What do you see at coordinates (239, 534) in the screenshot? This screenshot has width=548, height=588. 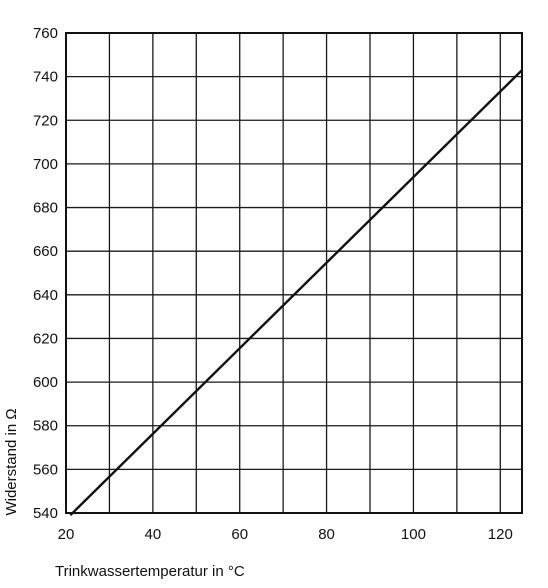 I see `x-tick-label-2: 60` at bounding box center [239, 534].